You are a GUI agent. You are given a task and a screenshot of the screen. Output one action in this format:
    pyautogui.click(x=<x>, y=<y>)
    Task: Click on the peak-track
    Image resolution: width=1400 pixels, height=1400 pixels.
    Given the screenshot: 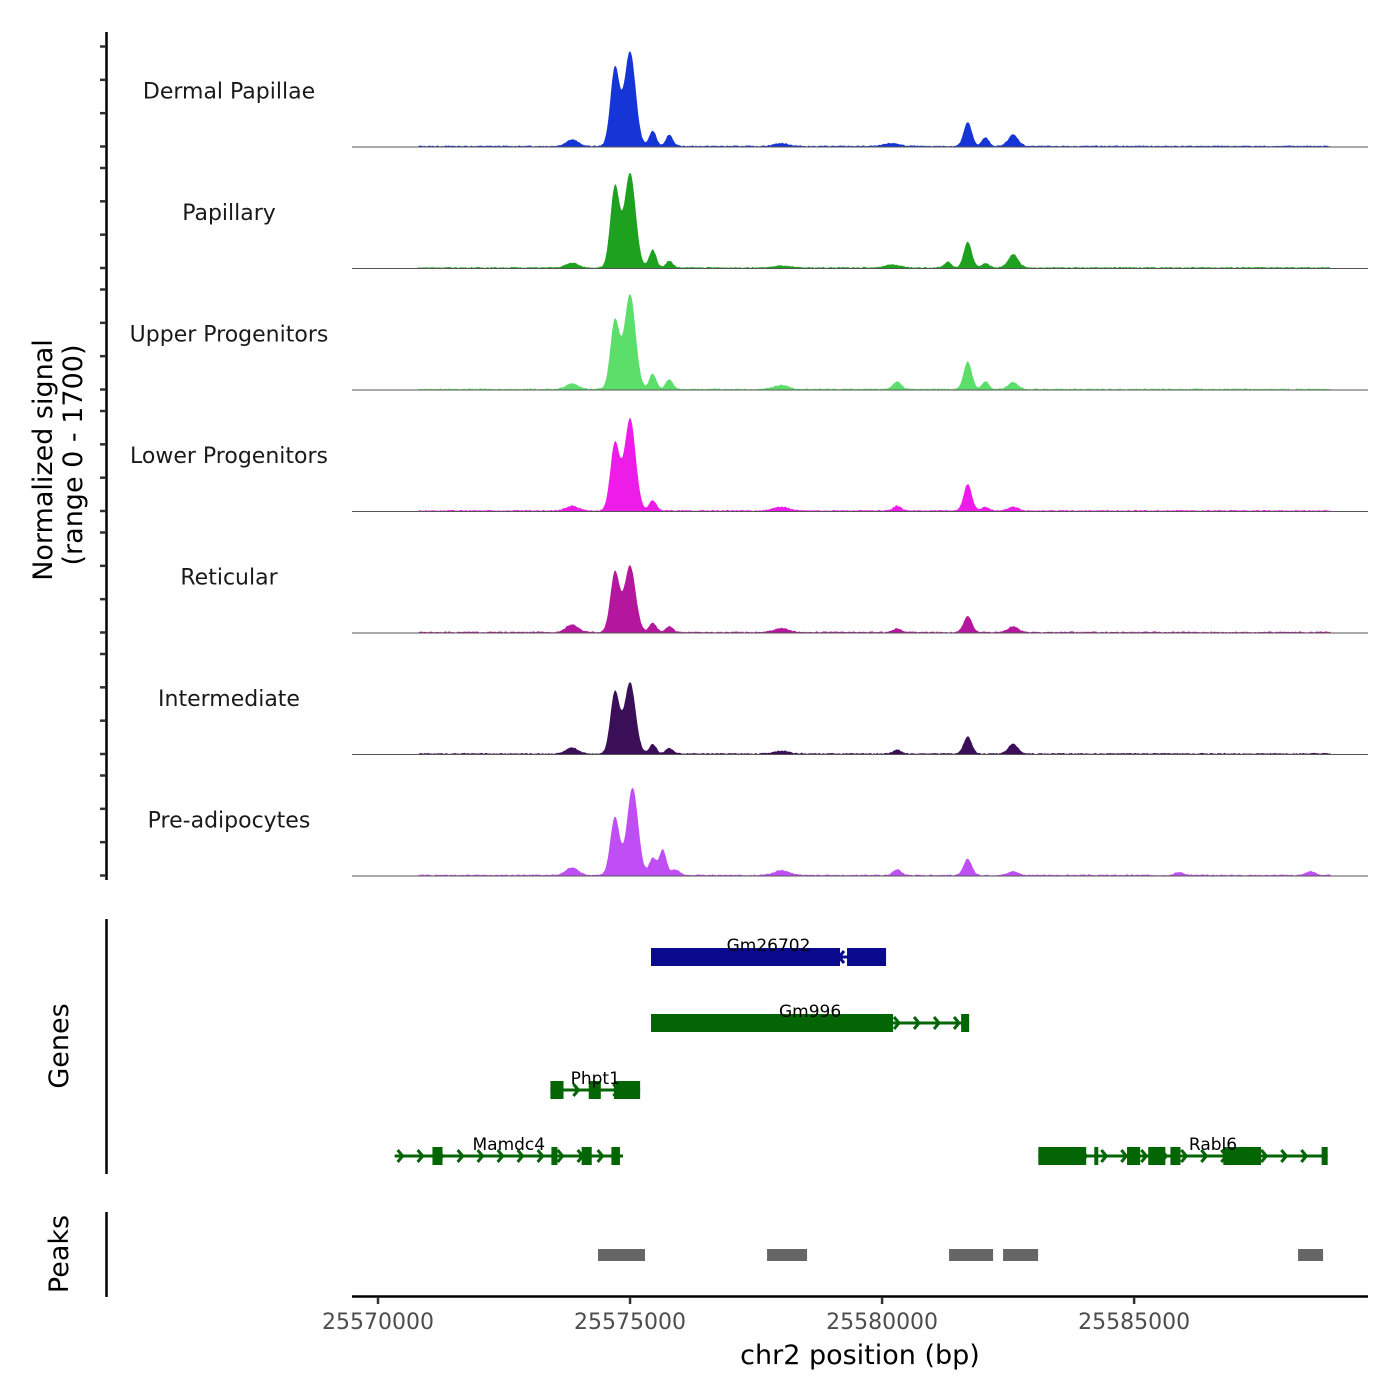 What is the action you would take?
    pyautogui.click(x=961, y=1255)
    